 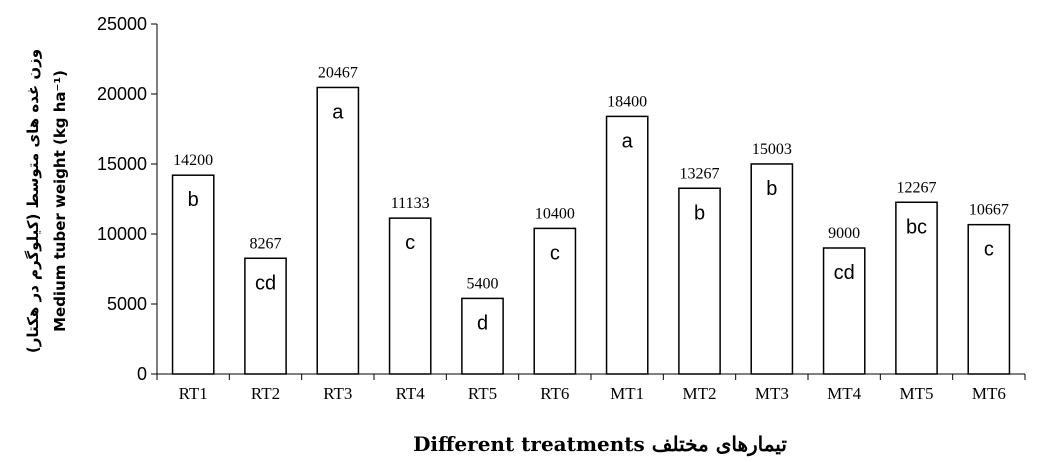 What do you see at coordinates (700, 173) in the screenshot?
I see `data-label: 13267` at bounding box center [700, 173].